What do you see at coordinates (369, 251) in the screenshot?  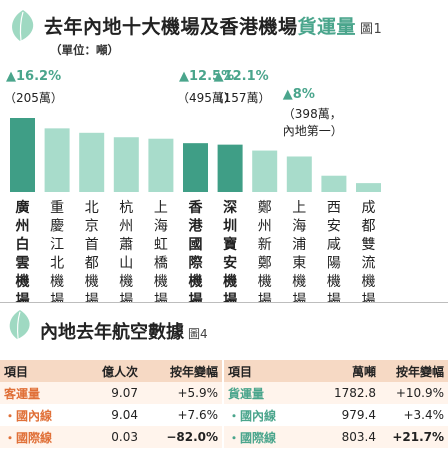 I see `category-label-10: 成都雙流機場` at bounding box center [369, 251].